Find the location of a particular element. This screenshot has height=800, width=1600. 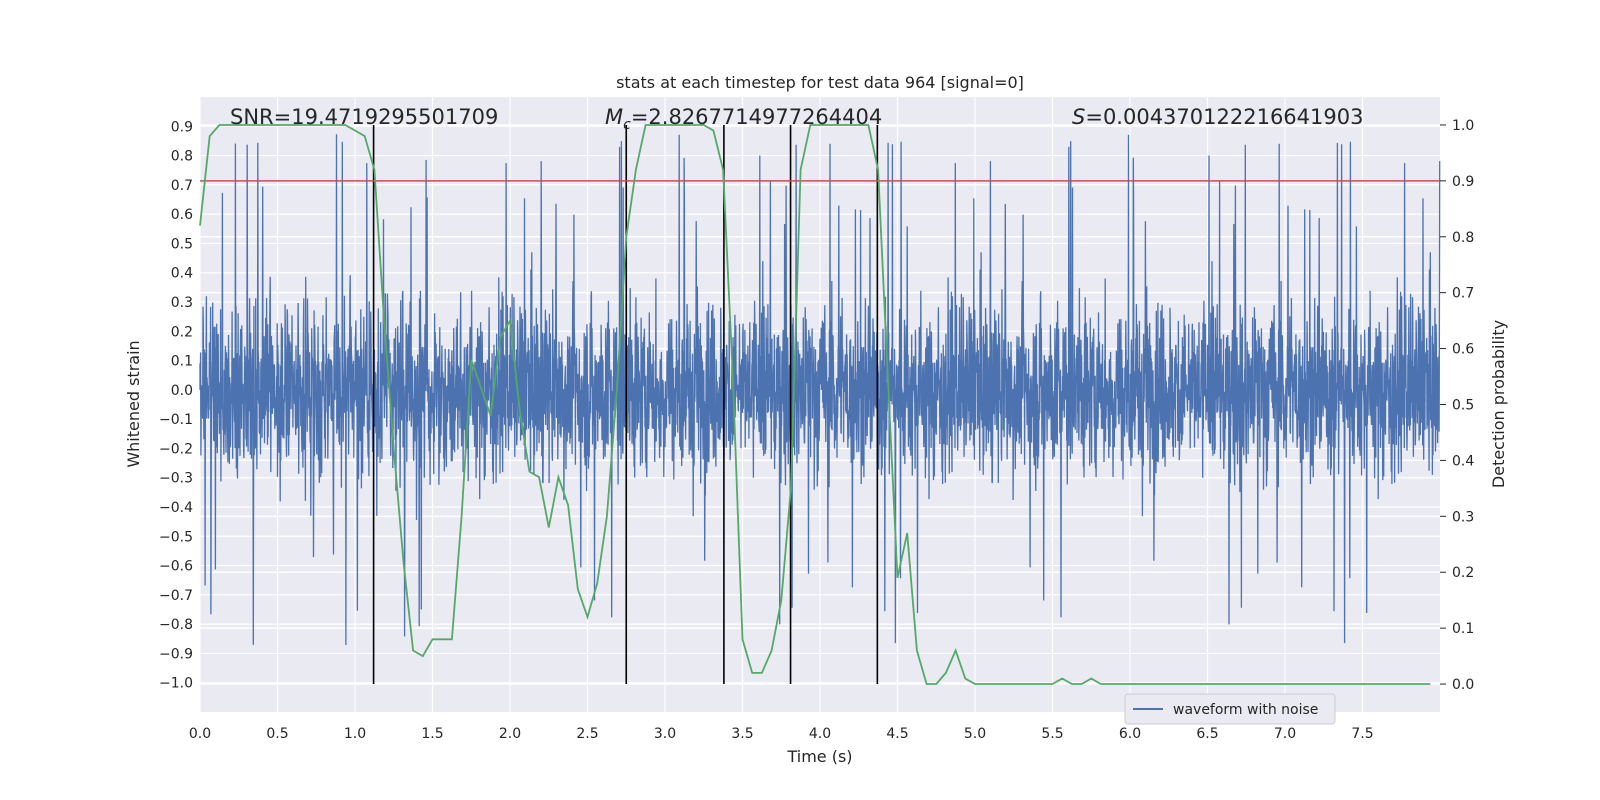

s-annotation: S=0.004370122216641903 is located at coordinates (1217, 117).